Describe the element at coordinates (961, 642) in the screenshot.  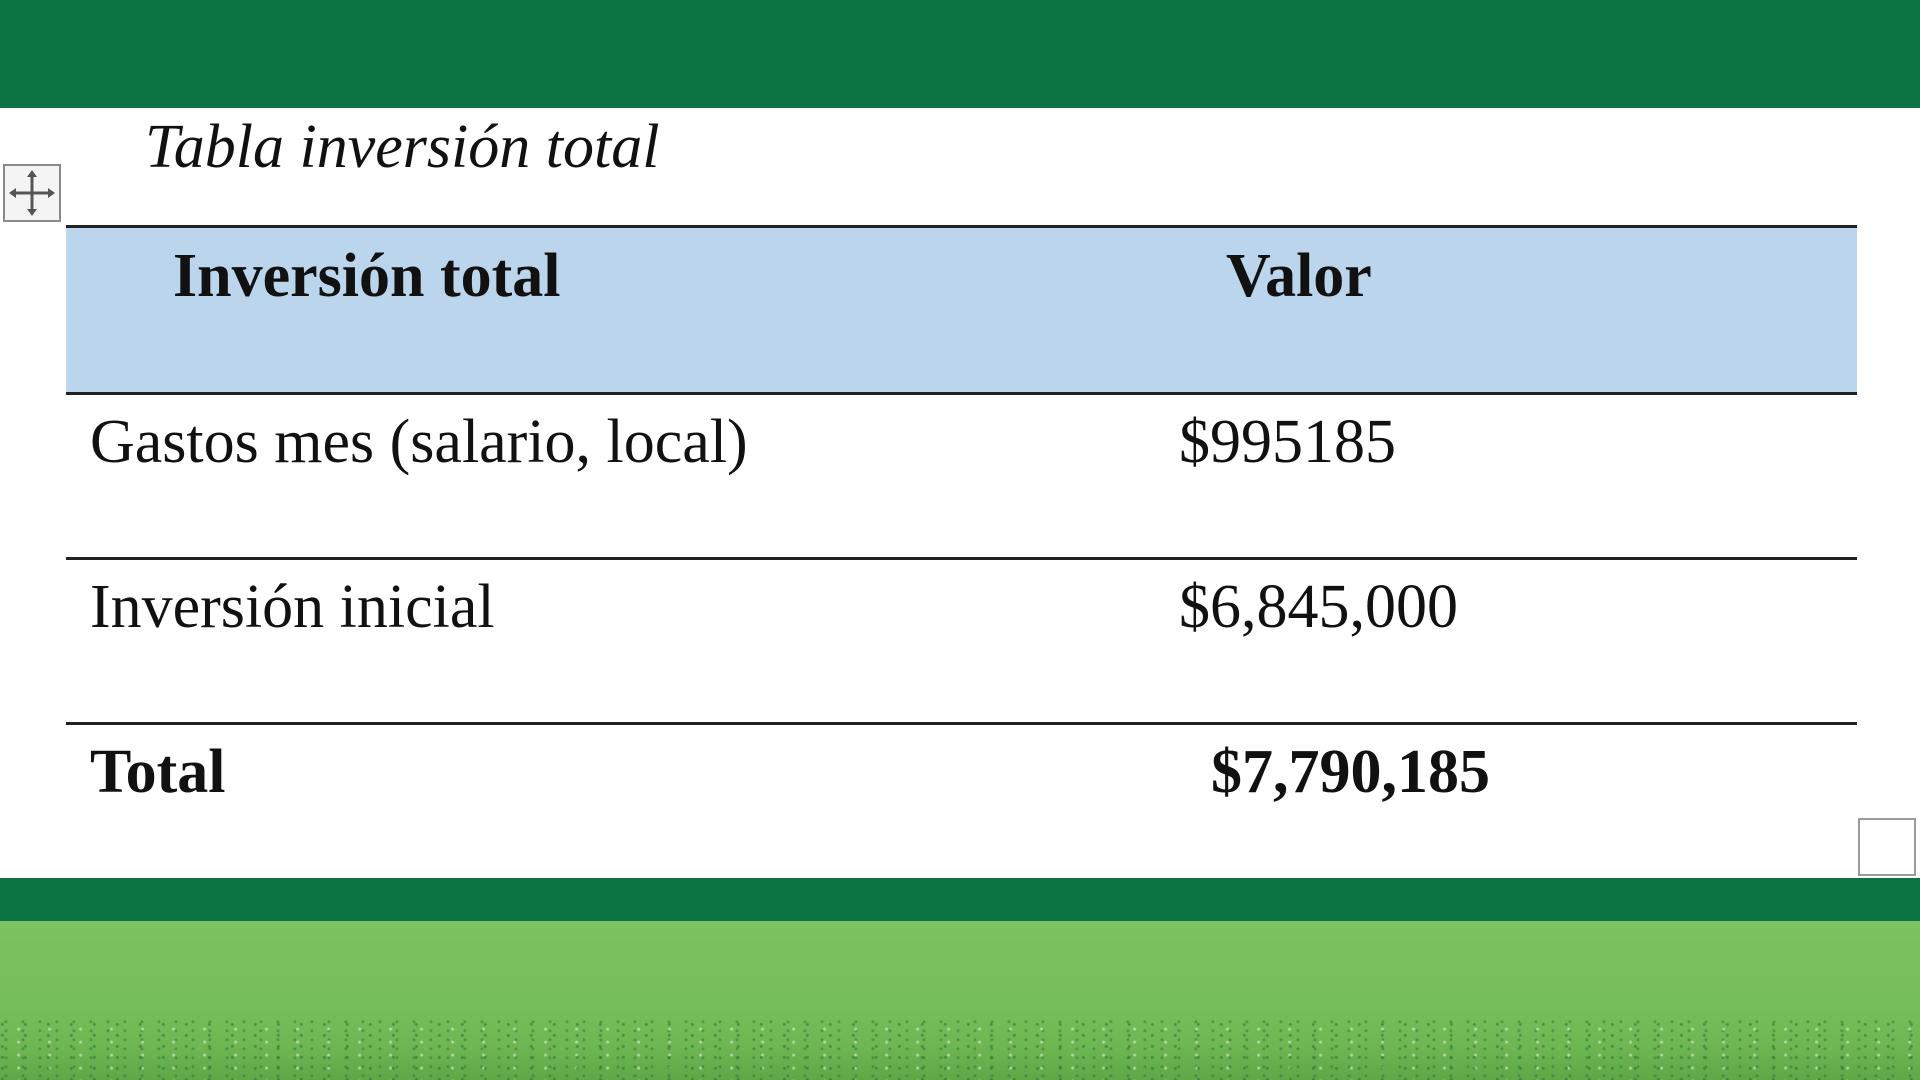
I see `table-row: Inversión inicial $6,845,000` at that location.